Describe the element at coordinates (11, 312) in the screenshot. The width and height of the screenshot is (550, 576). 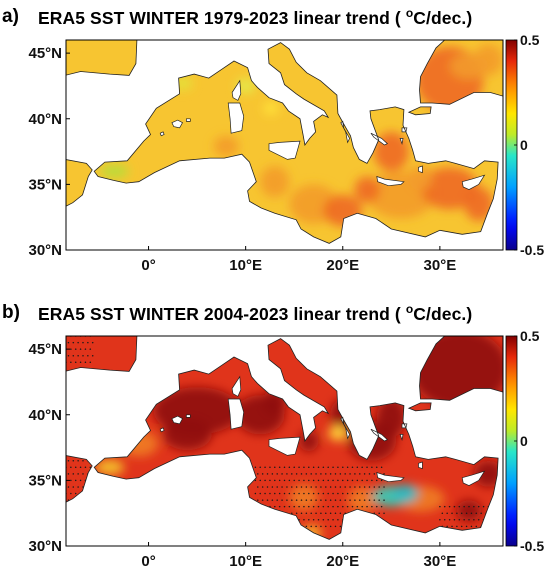
I see `panel-letter: b)` at that location.